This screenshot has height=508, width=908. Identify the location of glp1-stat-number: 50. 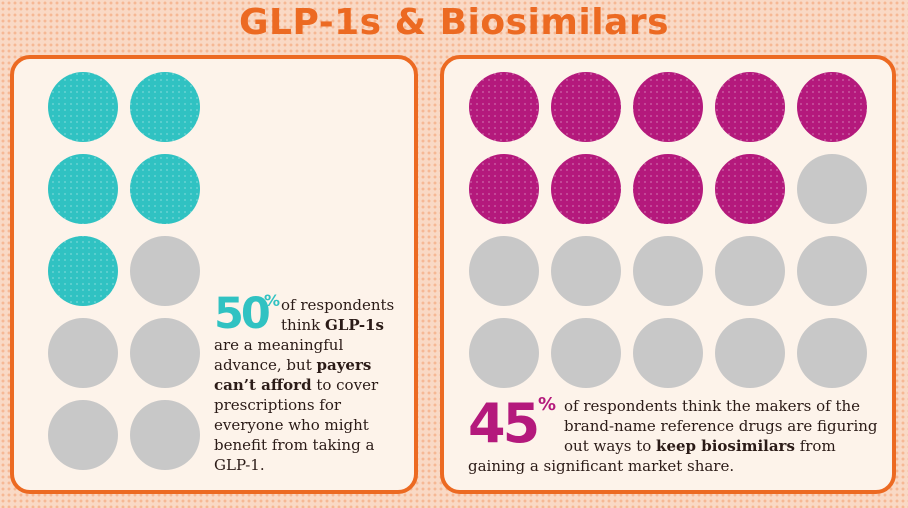
(242, 314).